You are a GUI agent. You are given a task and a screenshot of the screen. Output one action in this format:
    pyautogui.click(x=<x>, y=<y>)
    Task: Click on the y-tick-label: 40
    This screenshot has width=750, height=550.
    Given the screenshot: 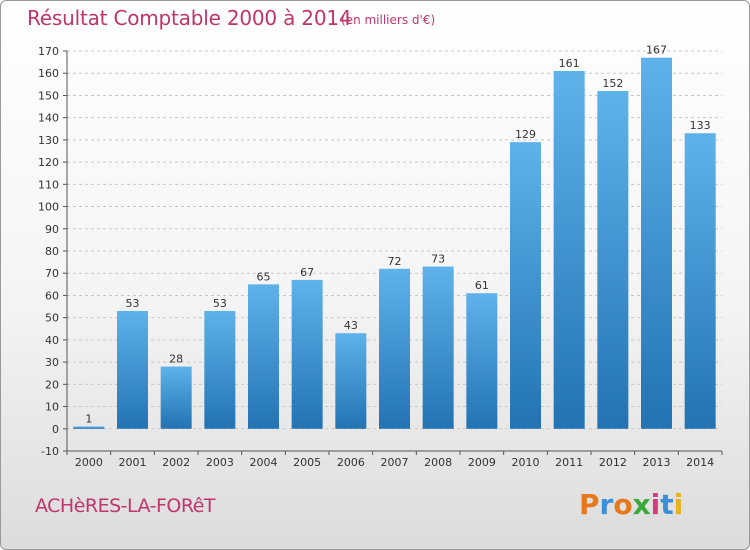 What is the action you would take?
    pyautogui.click(x=52, y=340)
    